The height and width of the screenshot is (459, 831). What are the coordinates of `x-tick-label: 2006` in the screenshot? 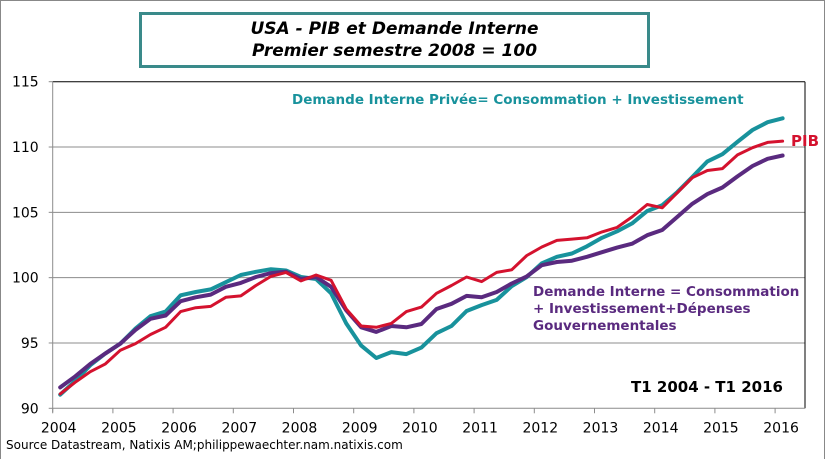 It's located at (179, 428).